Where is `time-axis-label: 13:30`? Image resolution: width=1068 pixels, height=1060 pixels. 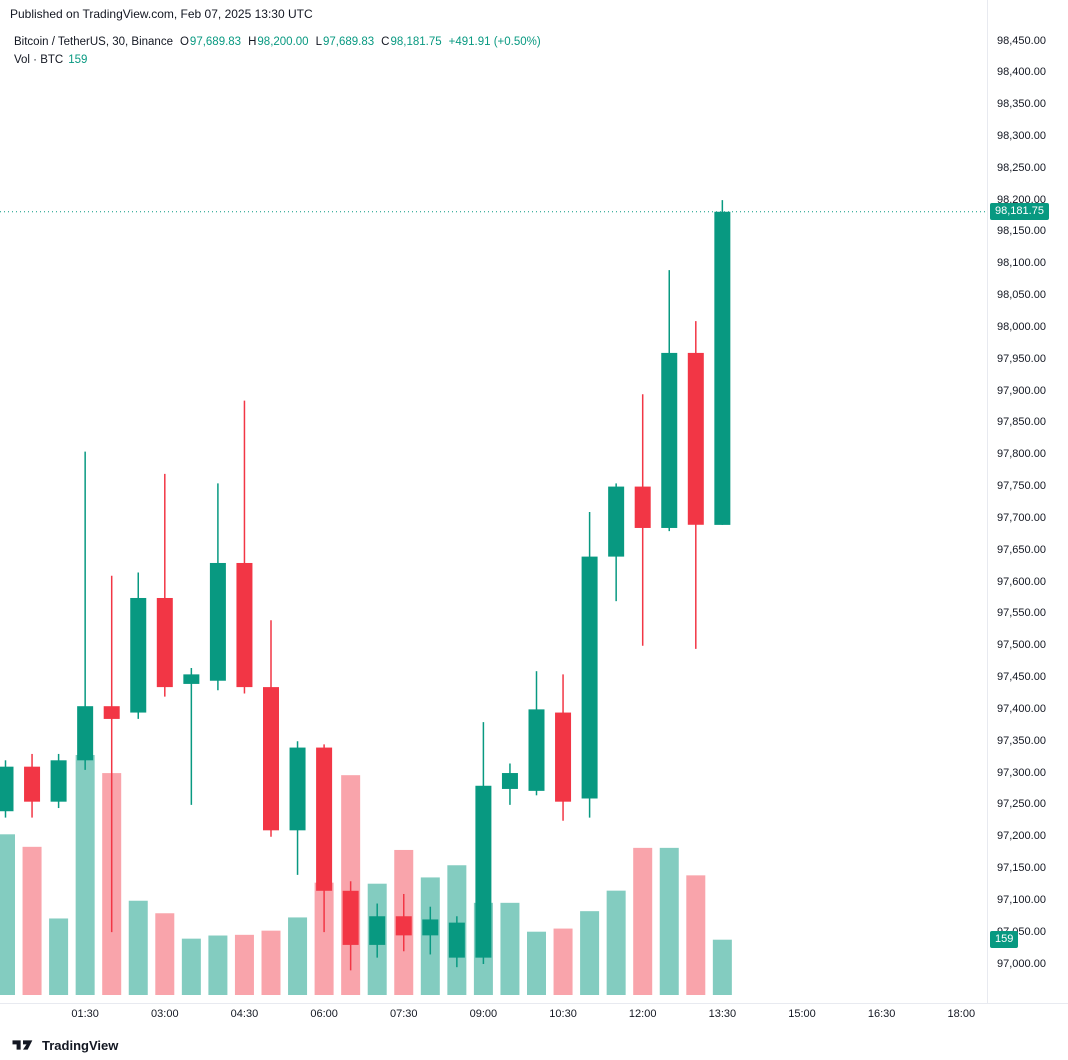 time-axis-label: 13:30 is located at coordinates (722, 1014).